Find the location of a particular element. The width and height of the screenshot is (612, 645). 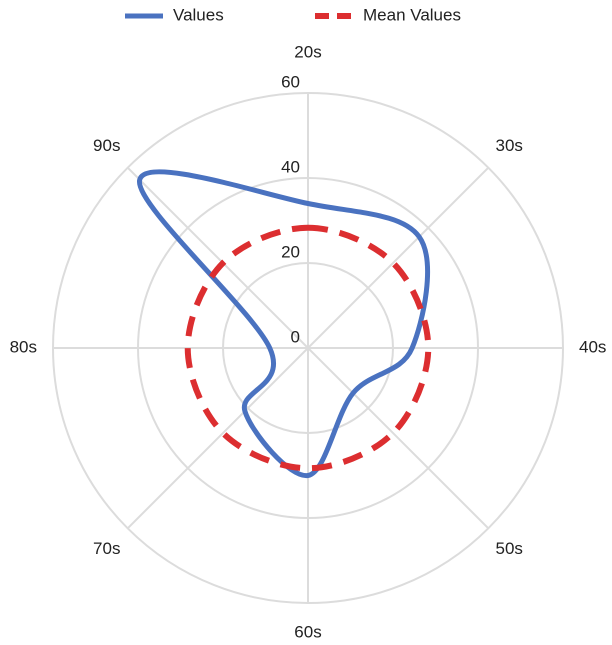

legend-label: Mean Values is located at coordinates (412, 14).